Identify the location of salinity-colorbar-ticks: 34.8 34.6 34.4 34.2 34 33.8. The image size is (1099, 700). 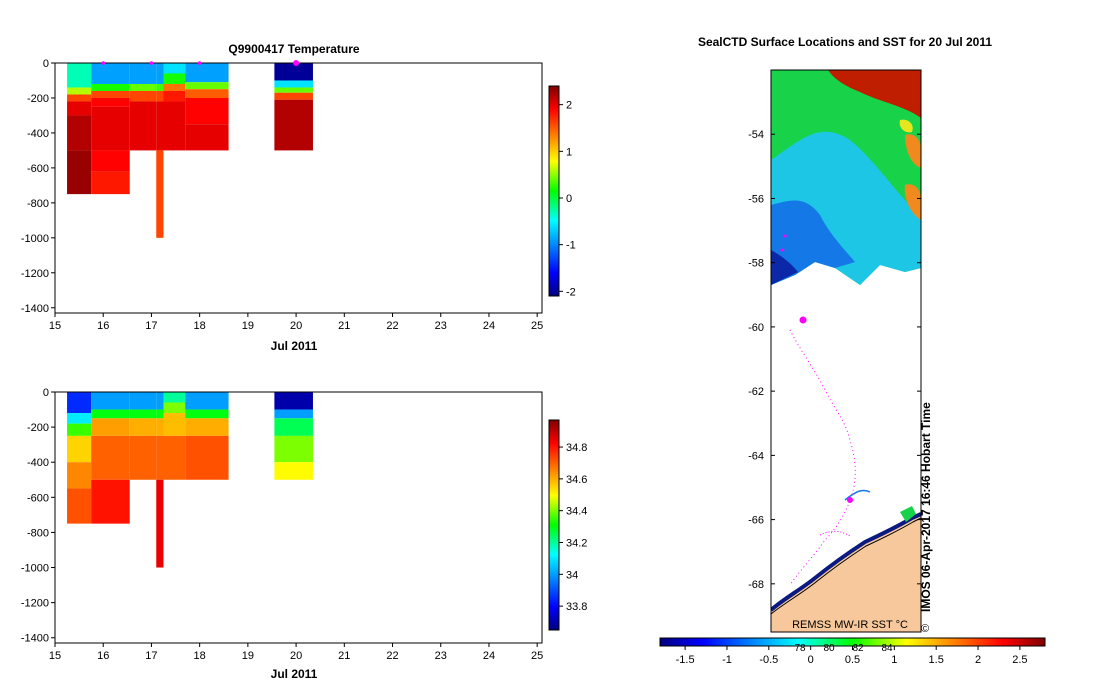
(573, 527).